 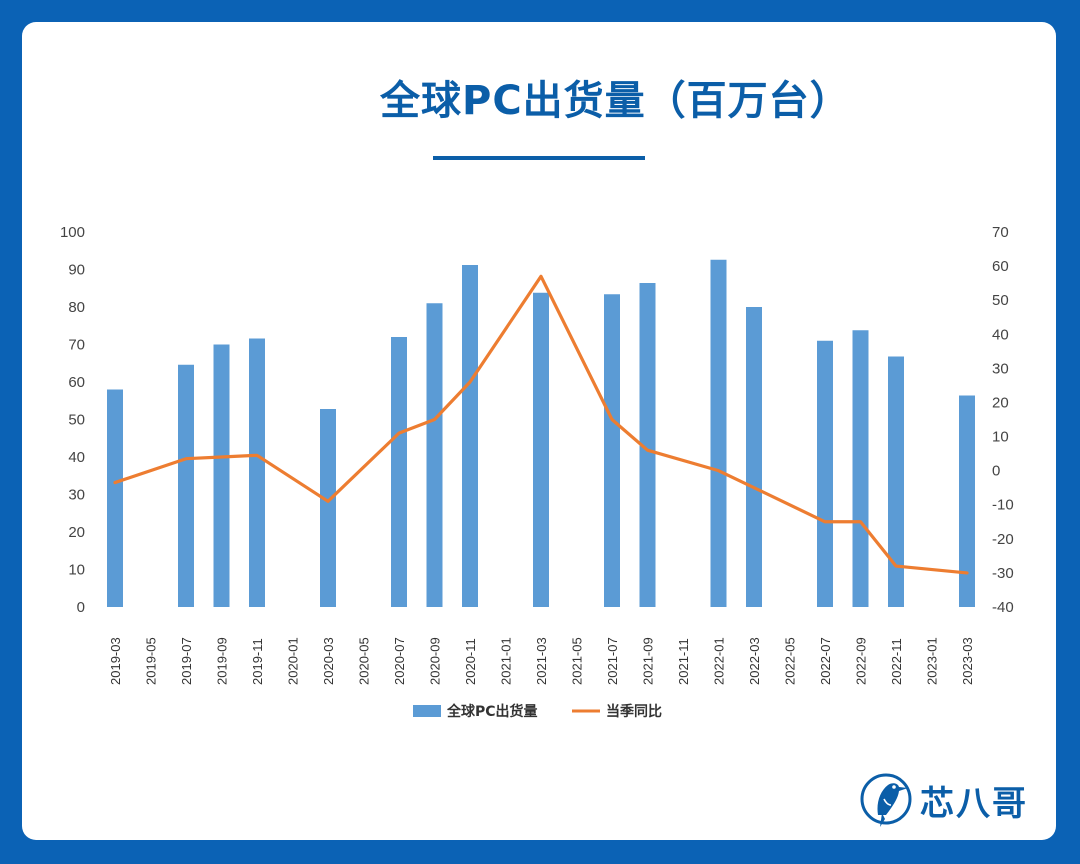 I want to click on y-right-tick-label: 50, so click(x=1000, y=300).